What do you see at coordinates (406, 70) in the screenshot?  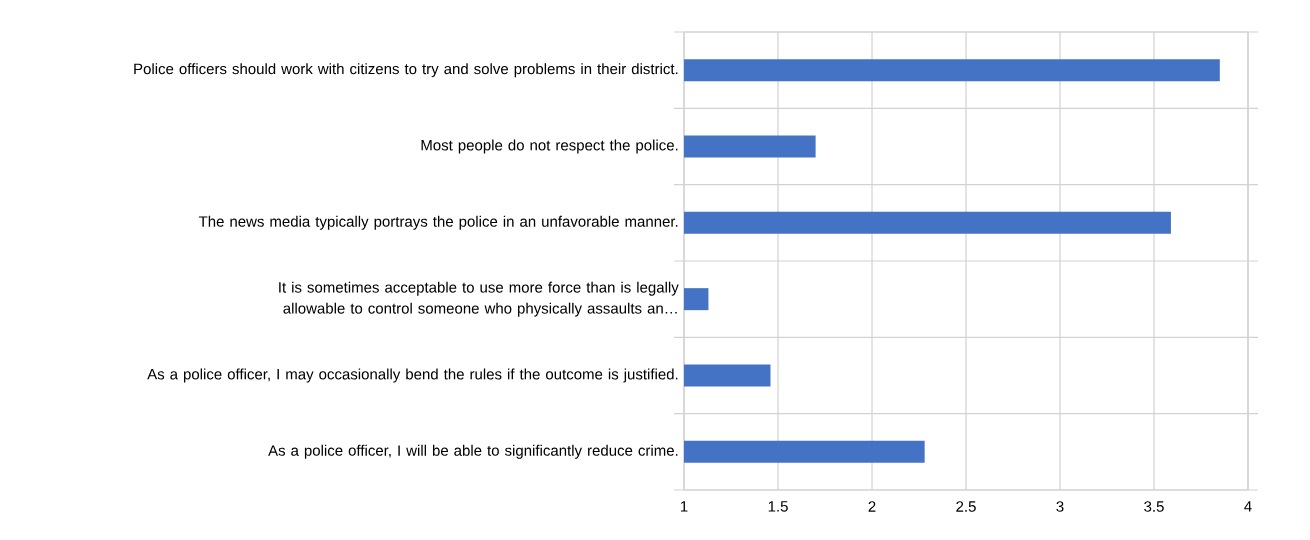 I see `y-tick-label: Police officers should work with citizens to try and solve problems in their district.` at bounding box center [406, 70].